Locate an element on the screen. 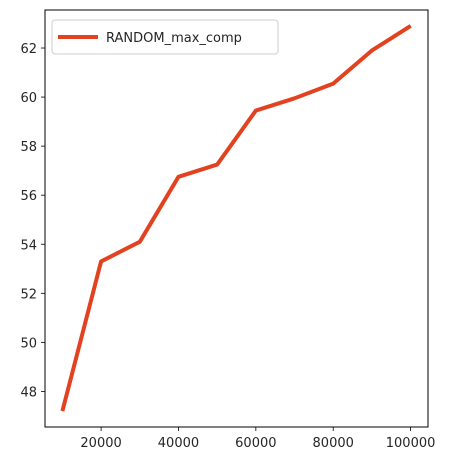 This screenshot has height=455, width=451. y-tick-label: 62 is located at coordinates (28, 49).